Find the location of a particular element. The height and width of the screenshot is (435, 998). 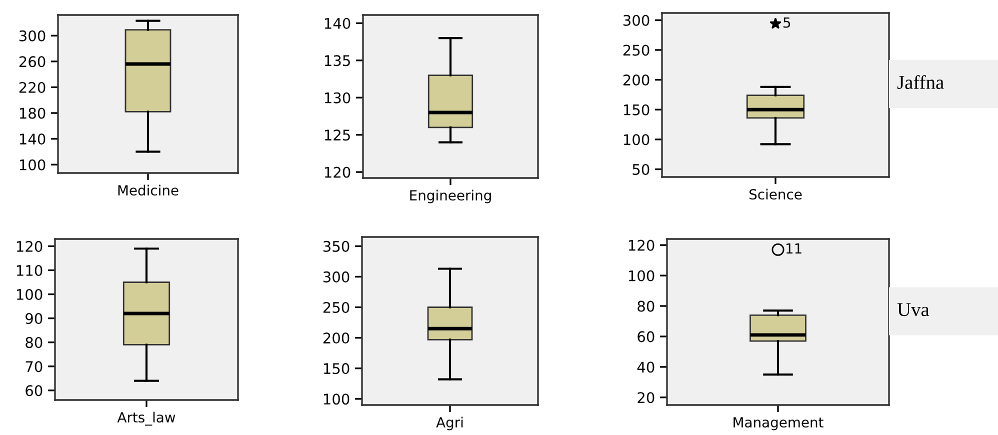

y-tick-label: 125 is located at coordinates (337, 135).